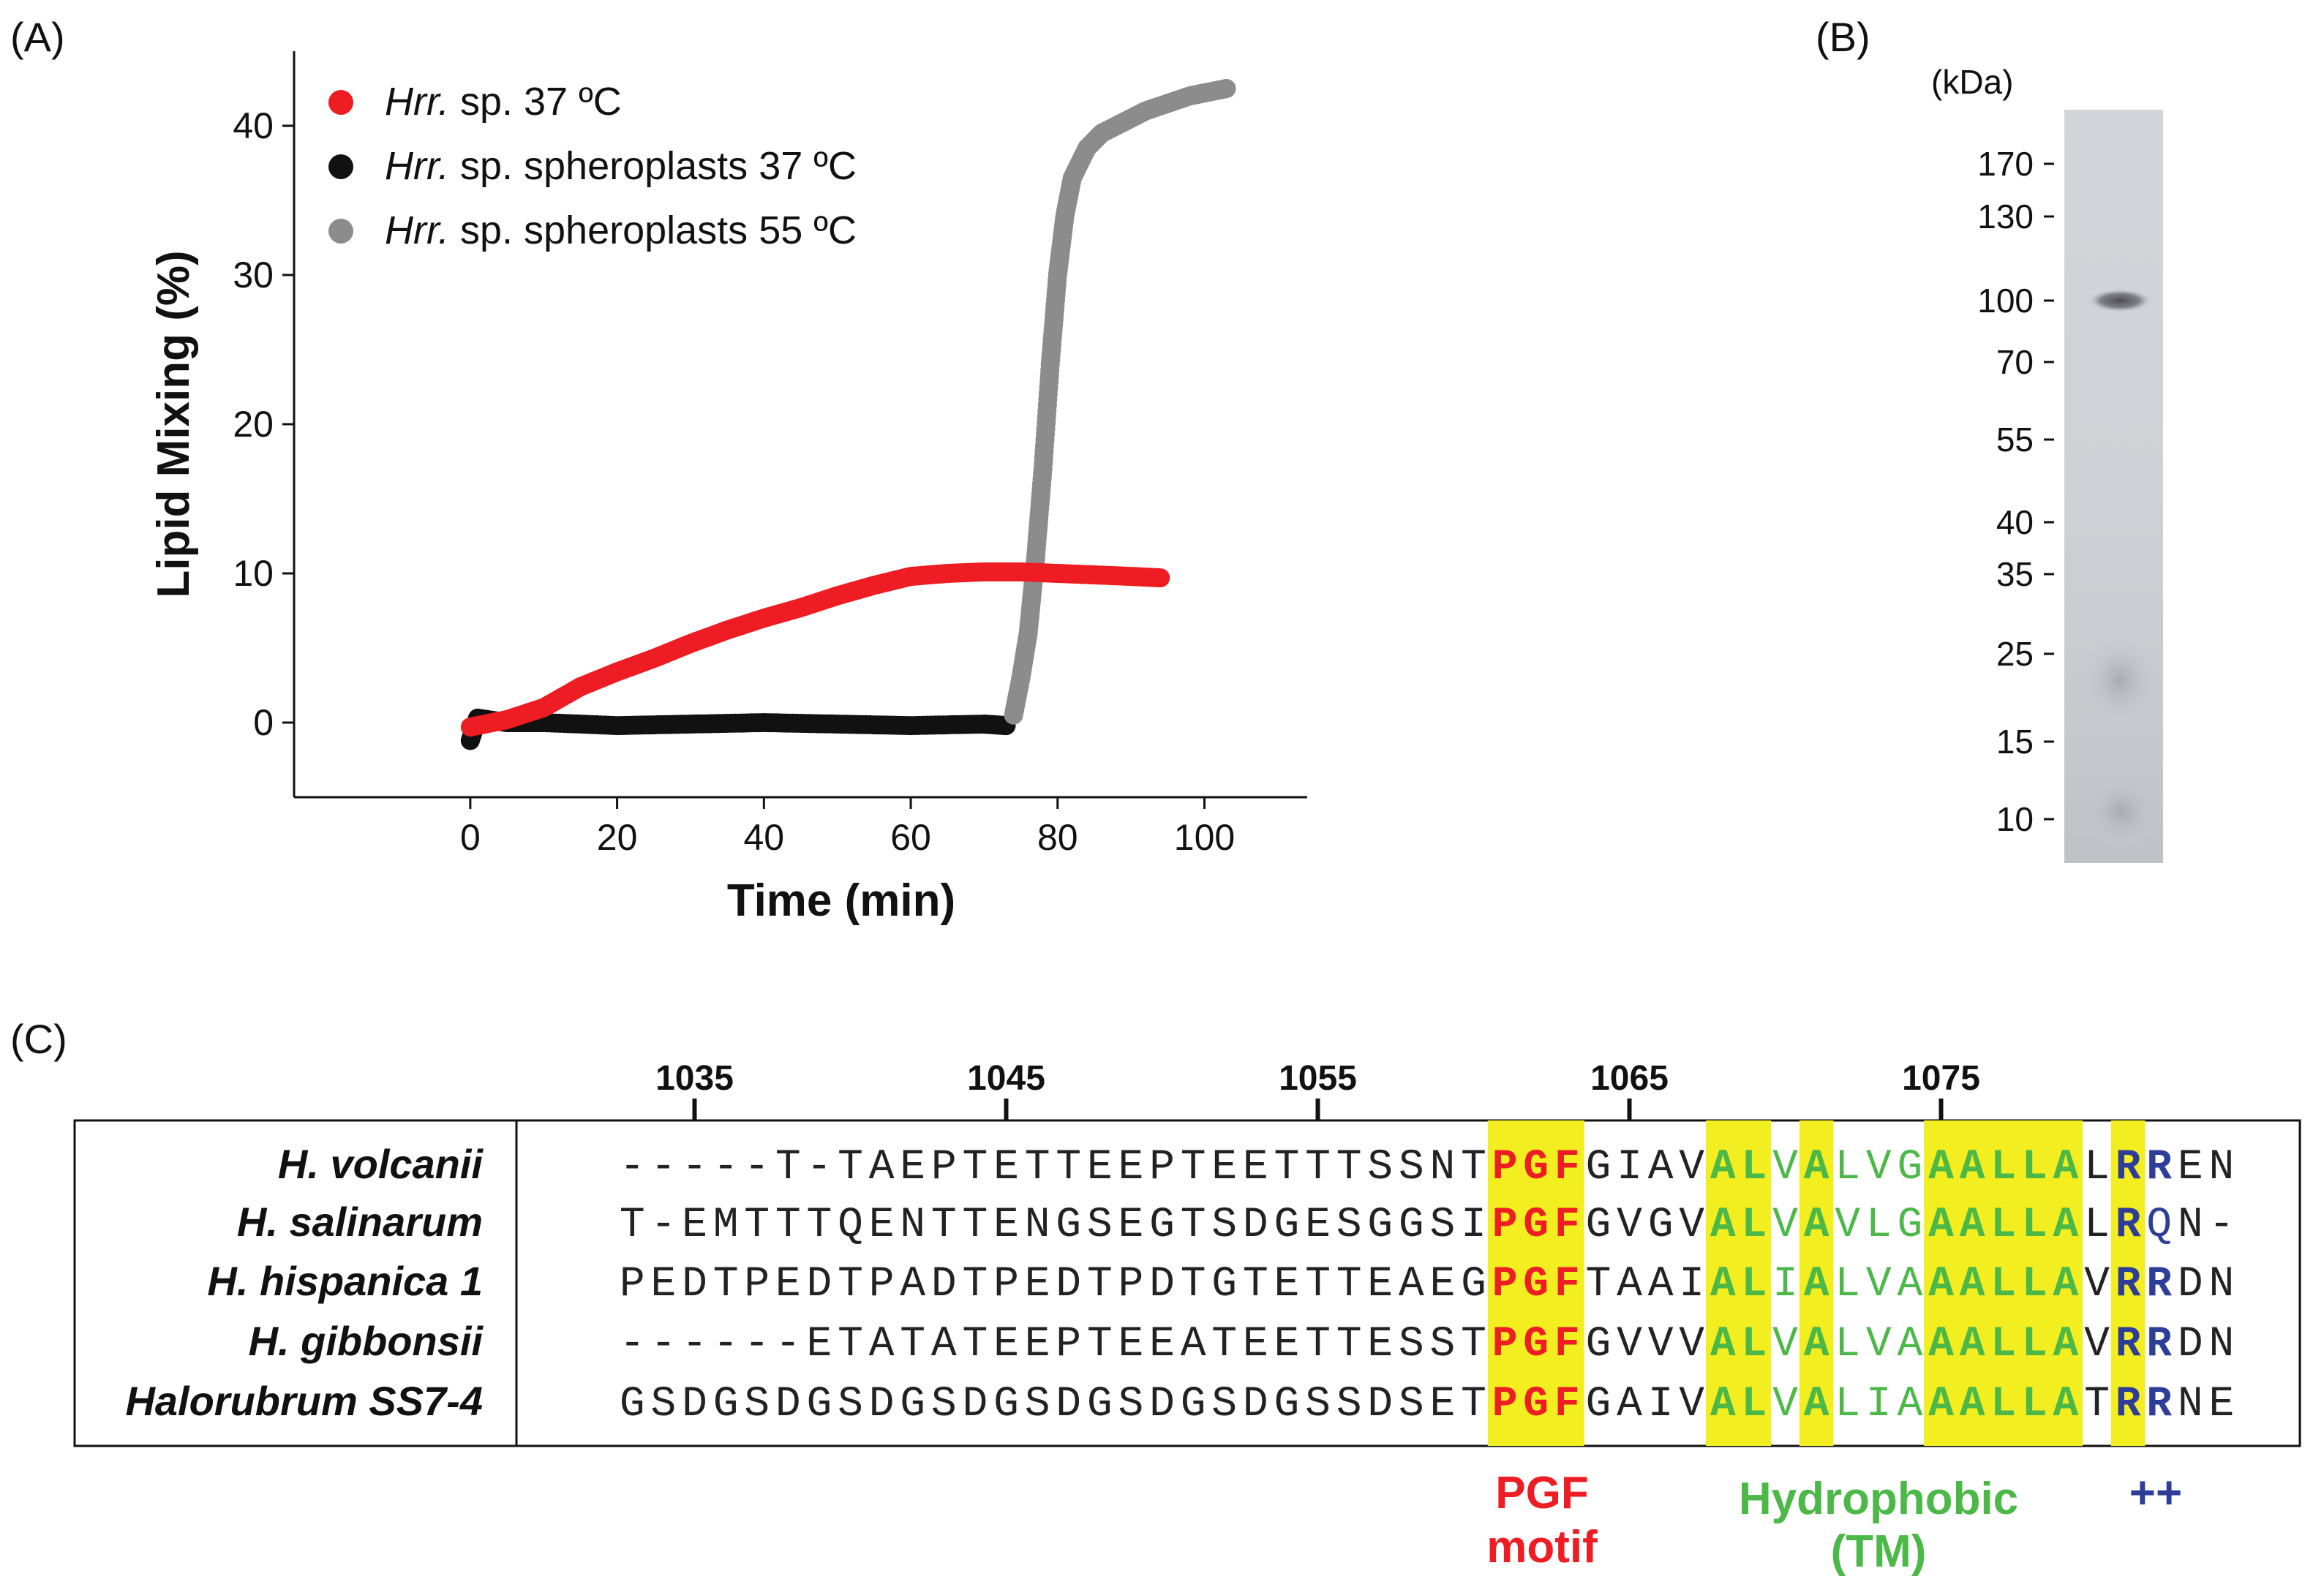  What do you see at coordinates (38, 1039) in the screenshot?
I see `panel-label-c: (C)` at bounding box center [38, 1039].